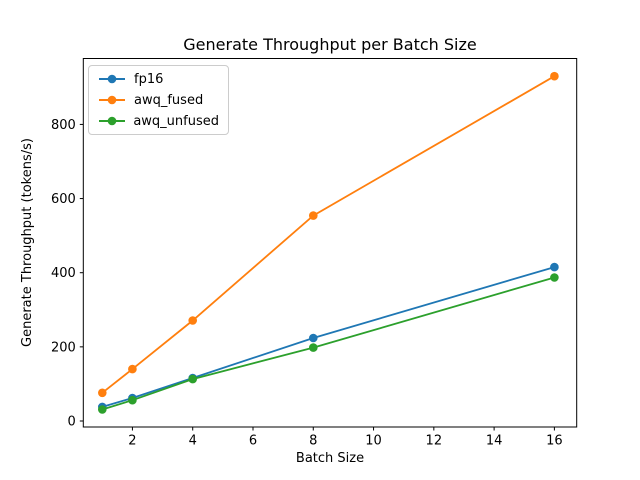 The width and height of the screenshot is (640, 480). What do you see at coordinates (63, 273) in the screenshot?
I see `y-tick-label: 400` at bounding box center [63, 273].